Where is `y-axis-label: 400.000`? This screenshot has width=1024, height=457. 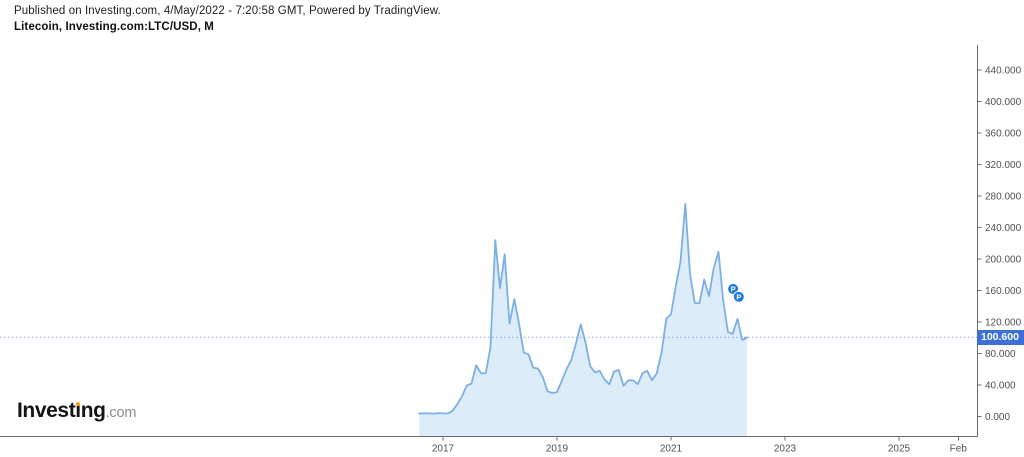
y-axis-label: 400.000 is located at coordinates (1003, 102).